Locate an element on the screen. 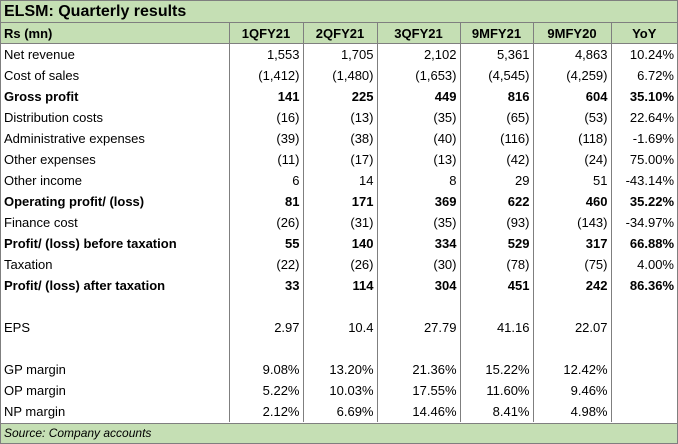  row-label: Operating profit/ (loss) is located at coordinates (74, 201).